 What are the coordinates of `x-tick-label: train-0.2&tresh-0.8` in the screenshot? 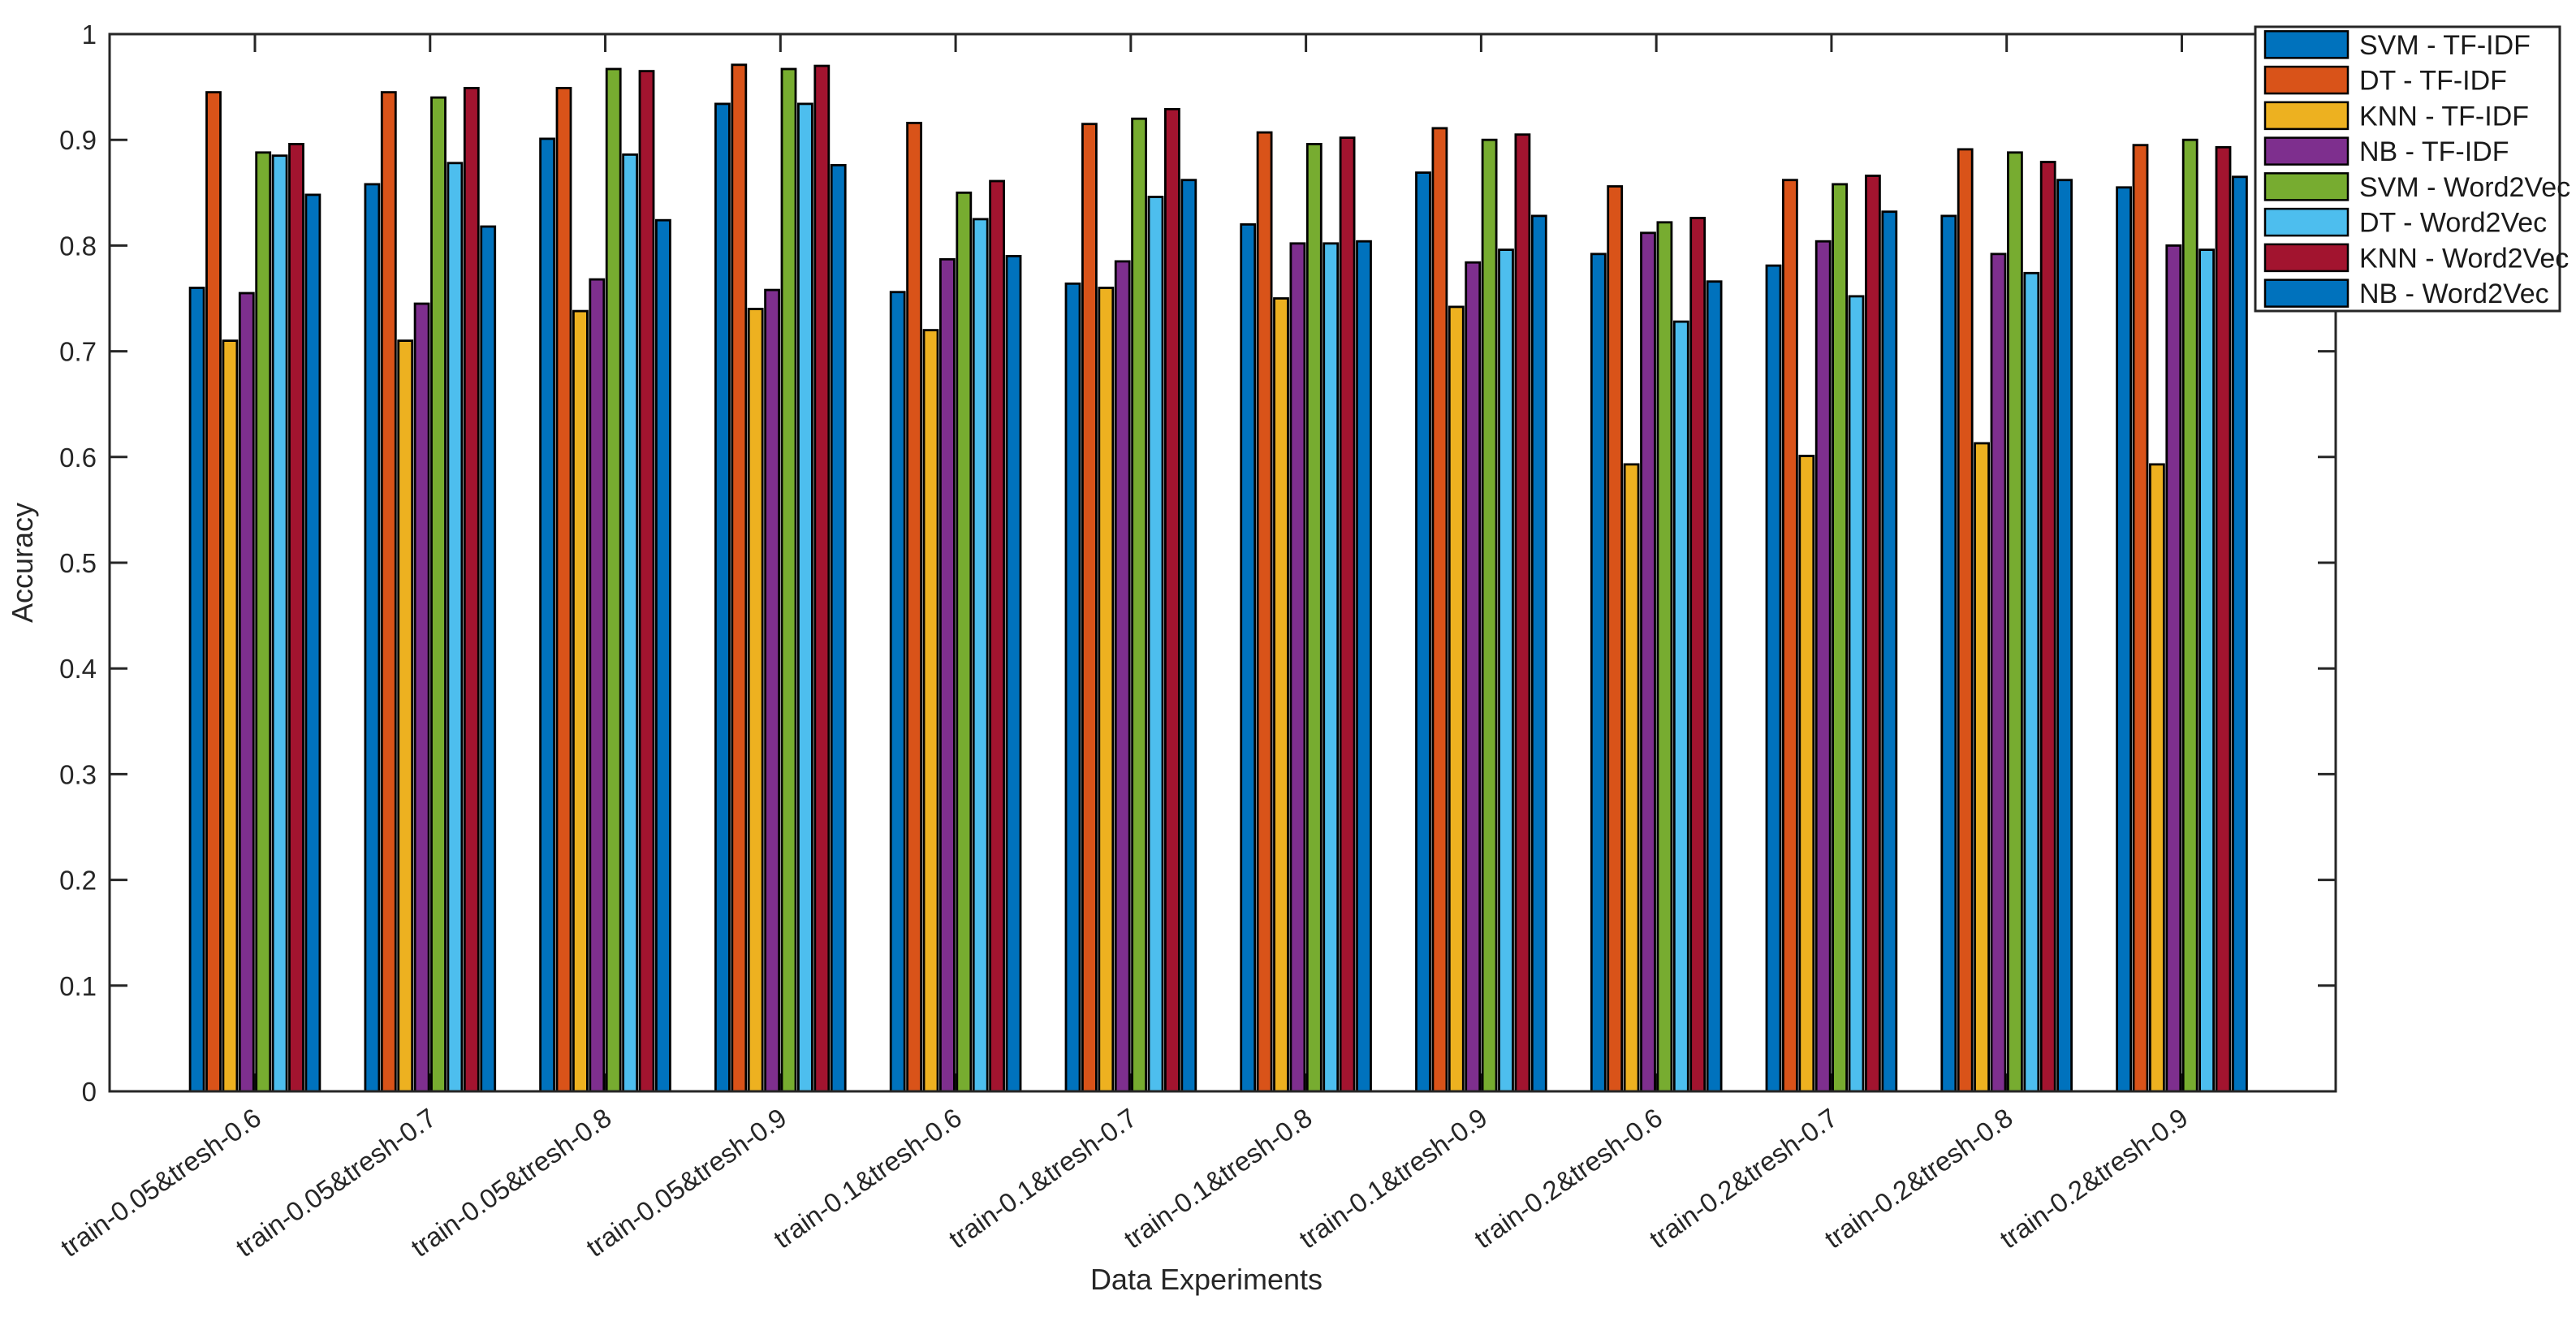 It's located at (1918, 1178).